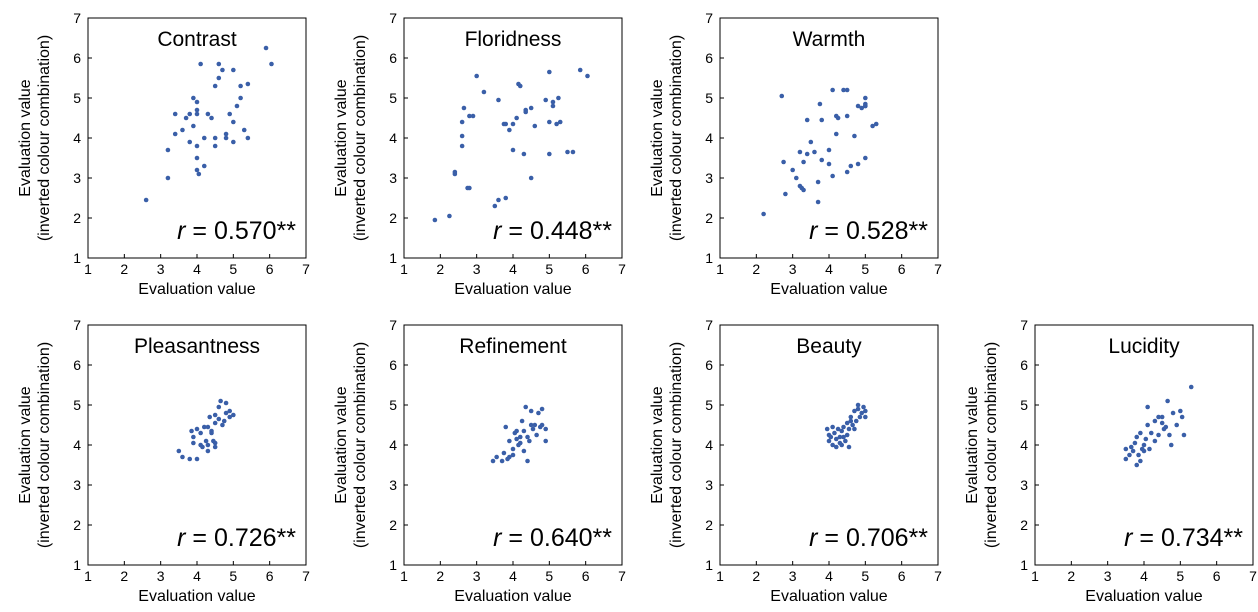 This screenshot has height=612, width=1258. I want to click on panel-title: Warmth, so click(829, 39).